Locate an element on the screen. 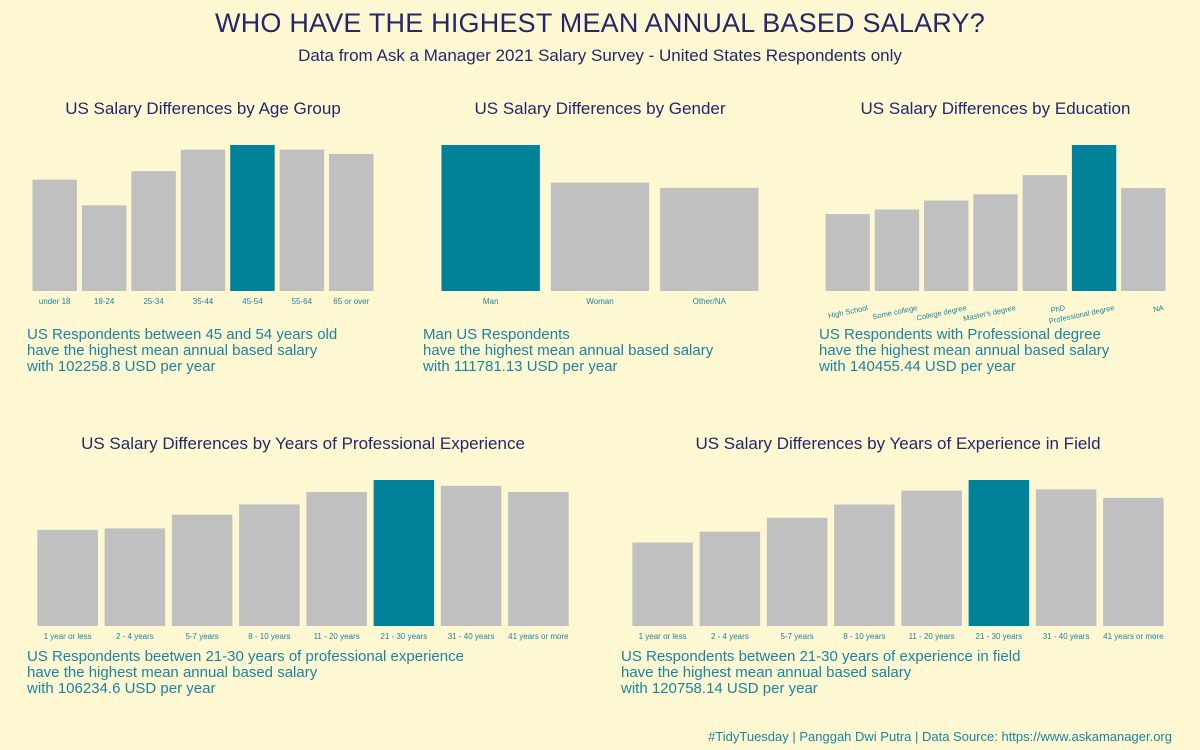  tick-label-35-44: 35-44 is located at coordinates (203, 301).